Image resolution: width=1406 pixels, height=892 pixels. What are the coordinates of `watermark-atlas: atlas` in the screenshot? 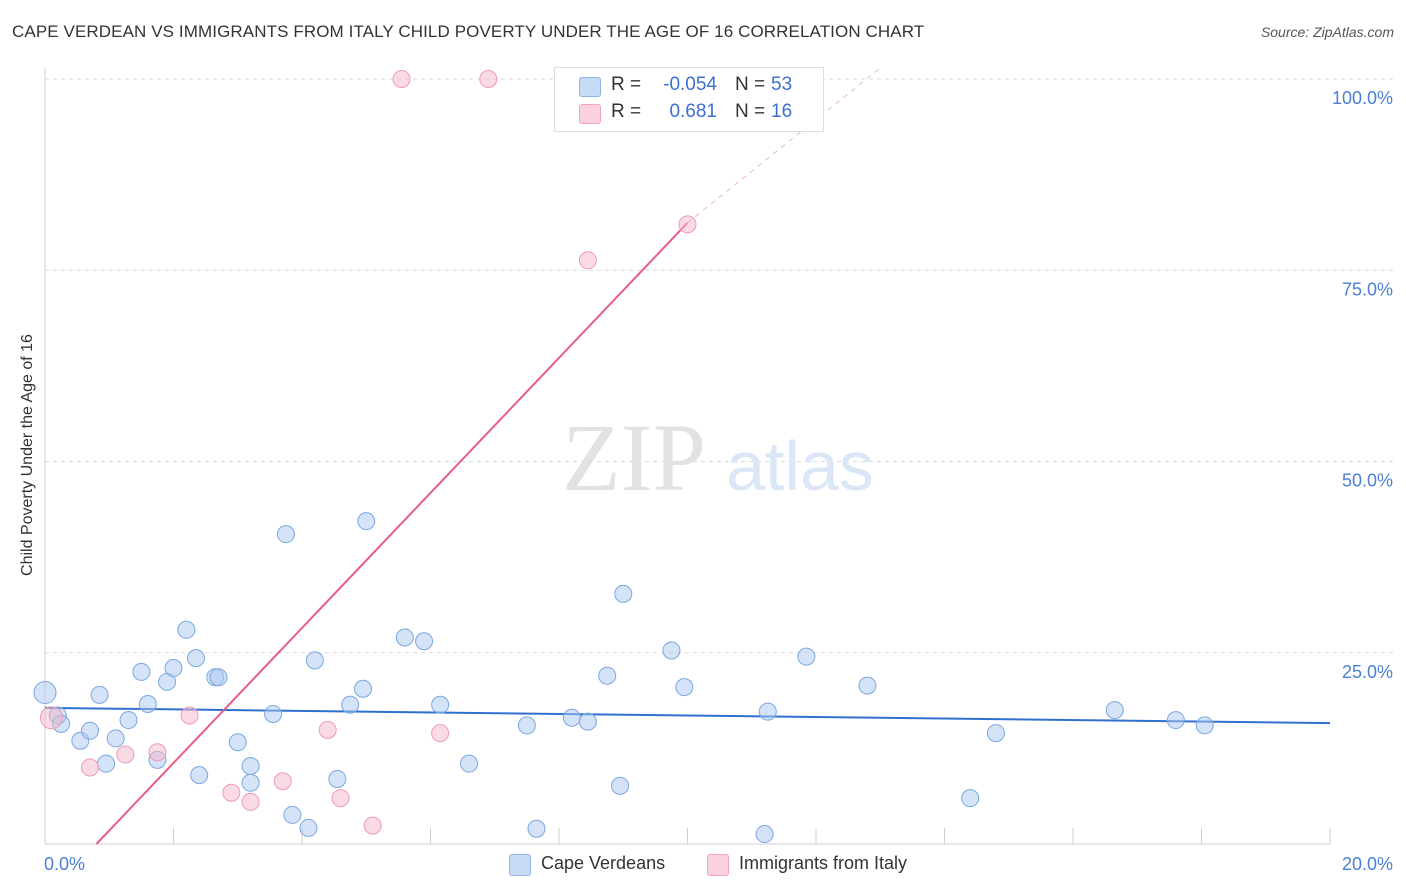 It's located at (800, 466).